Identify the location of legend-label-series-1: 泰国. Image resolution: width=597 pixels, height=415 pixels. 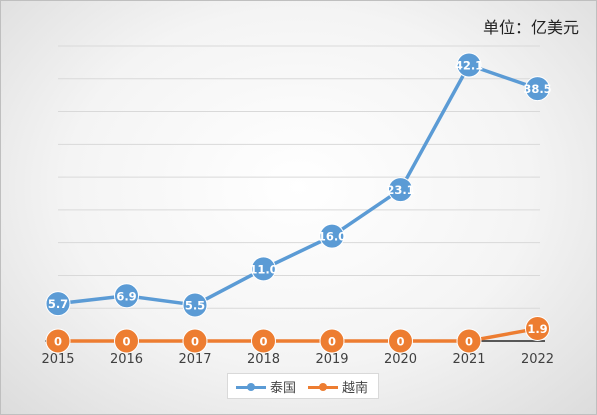
(283, 388).